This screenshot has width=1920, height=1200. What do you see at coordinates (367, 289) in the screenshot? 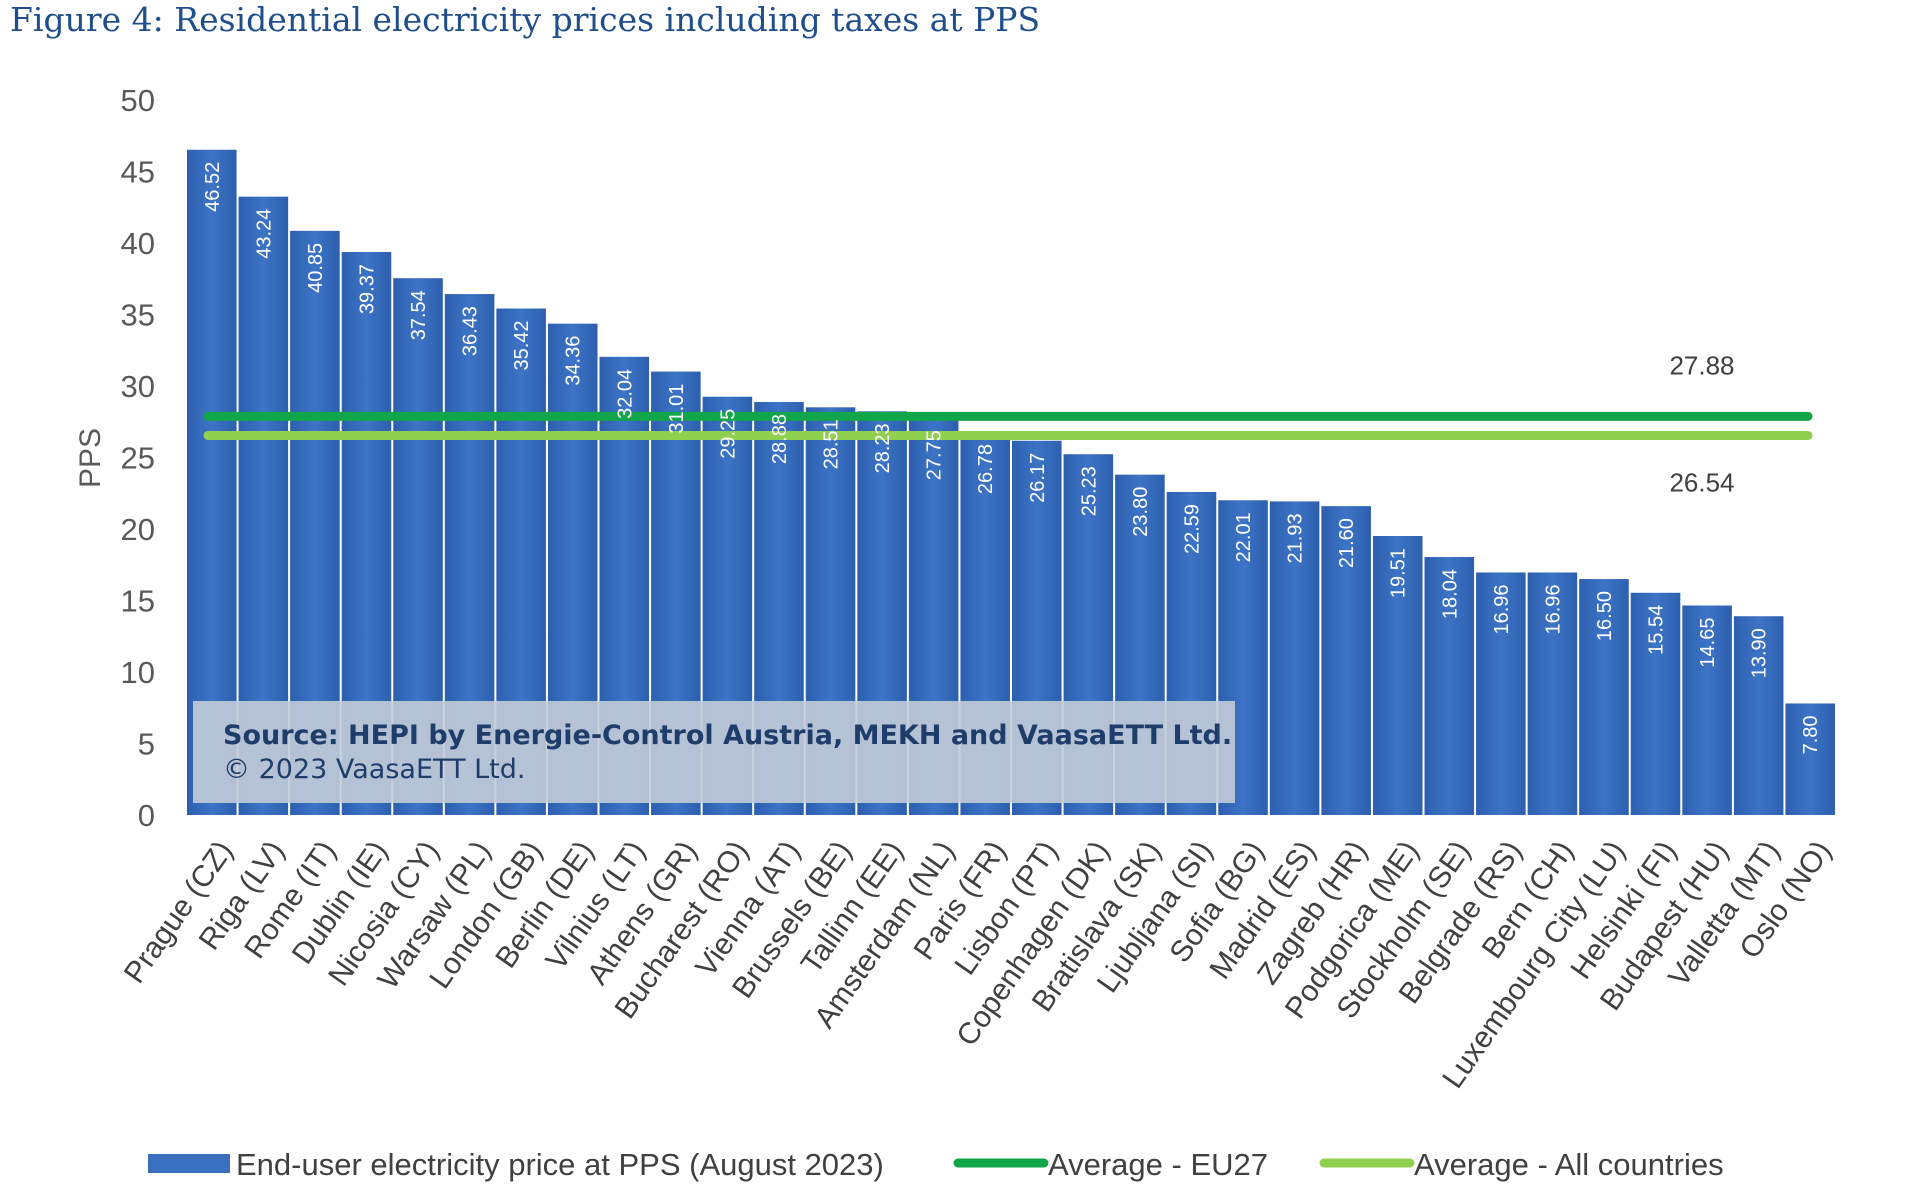
I see `bar-value-label: 39.37` at bounding box center [367, 289].